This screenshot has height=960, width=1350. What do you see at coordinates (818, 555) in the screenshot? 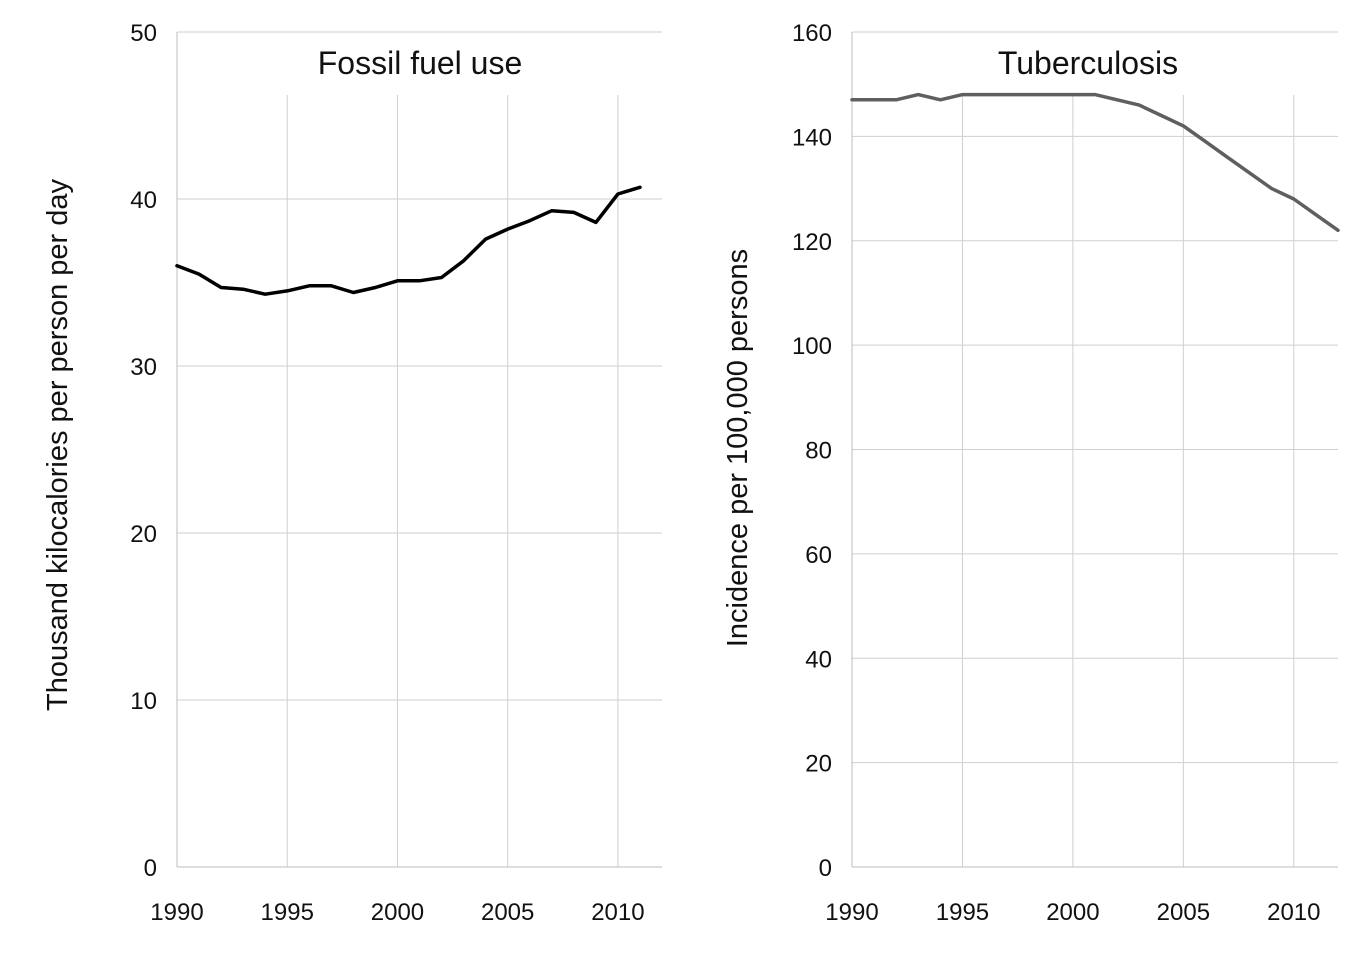
I see `y-tick-label: 60` at bounding box center [818, 555].